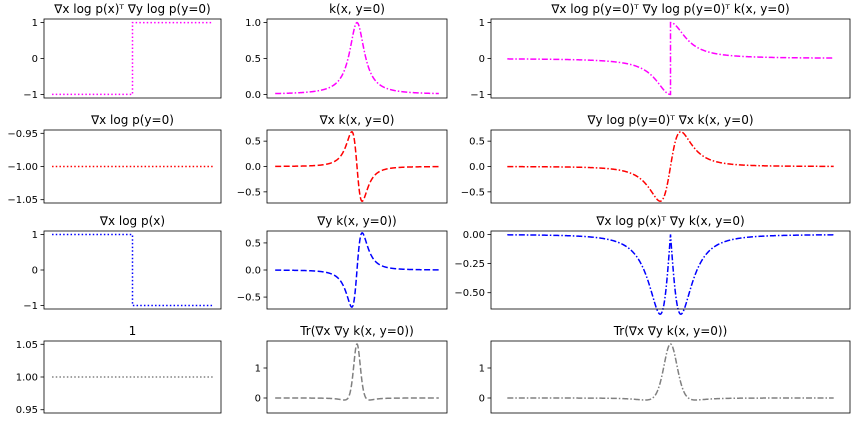  What do you see at coordinates (357, 9) in the screenshot?
I see `subplot-title: k(x, y=0)` at bounding box center [357, 9].